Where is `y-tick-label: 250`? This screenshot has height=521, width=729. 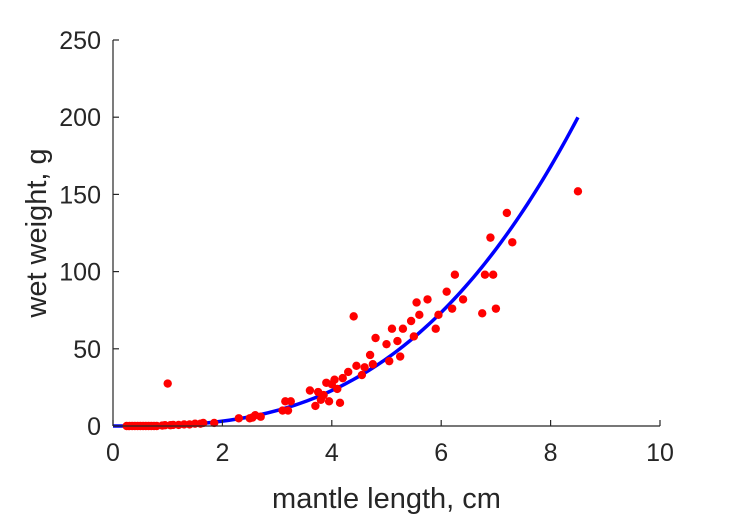
y-tick-label: 250 is located at coordinates (80, 41).